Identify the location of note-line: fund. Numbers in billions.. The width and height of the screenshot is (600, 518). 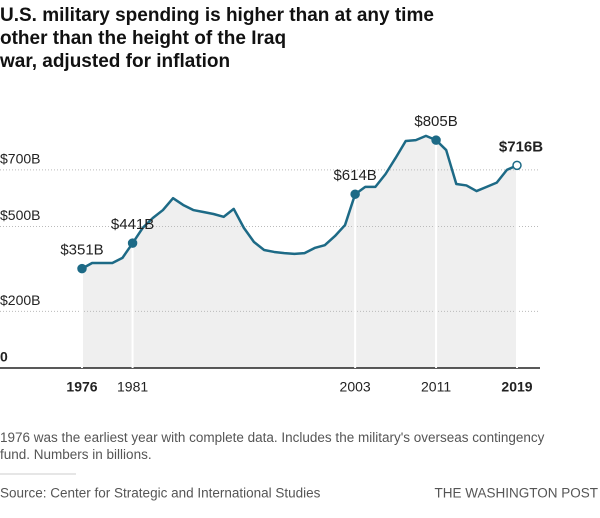
(76, 454).